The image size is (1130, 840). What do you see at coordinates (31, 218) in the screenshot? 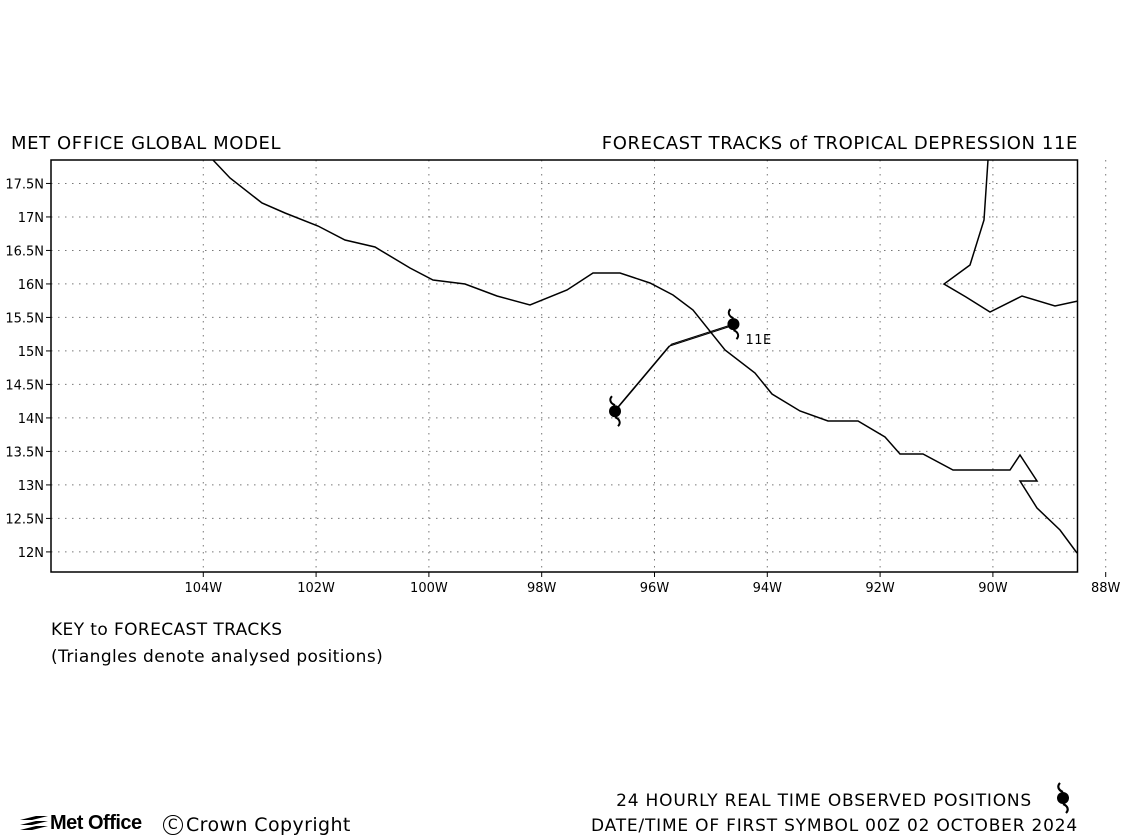
I see `lat-tick-label: 17N` at bounding box center [31, 218].